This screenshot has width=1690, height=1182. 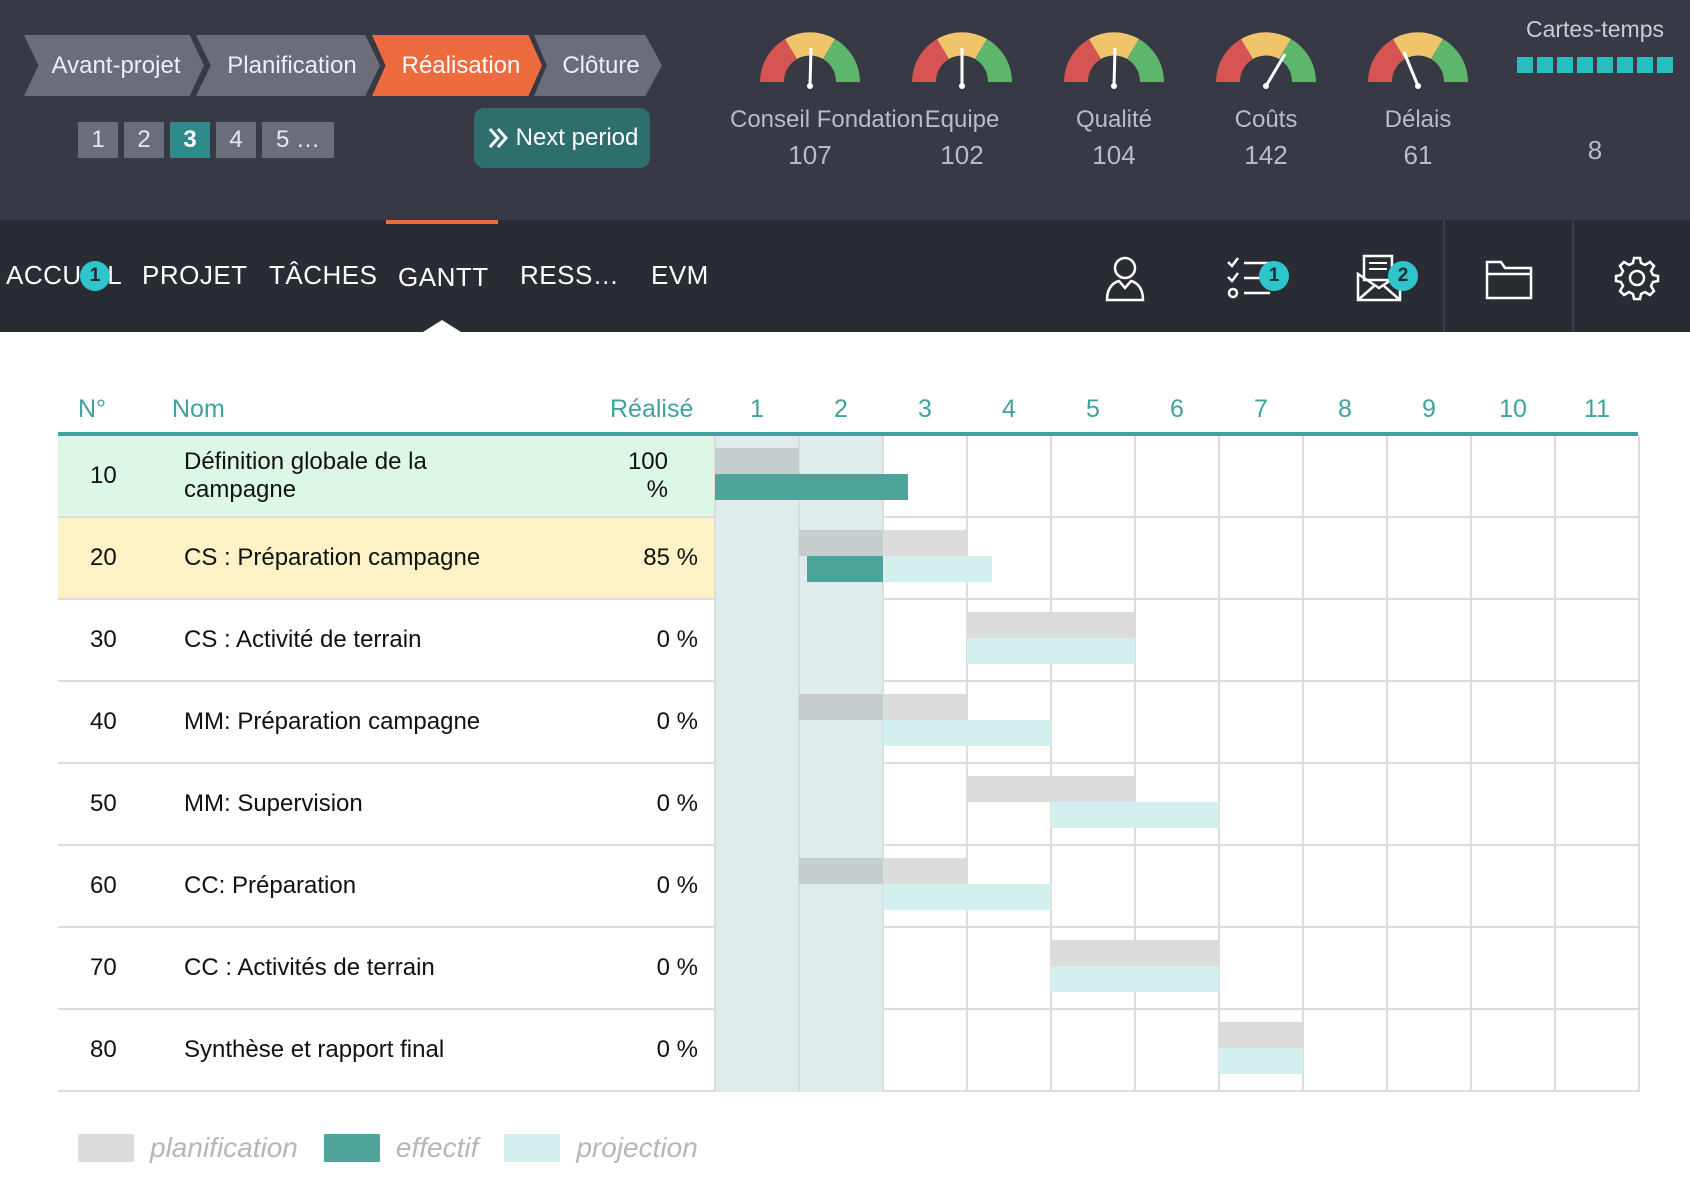 I want to click on task-number: 80, so click(x=103, y=1049).